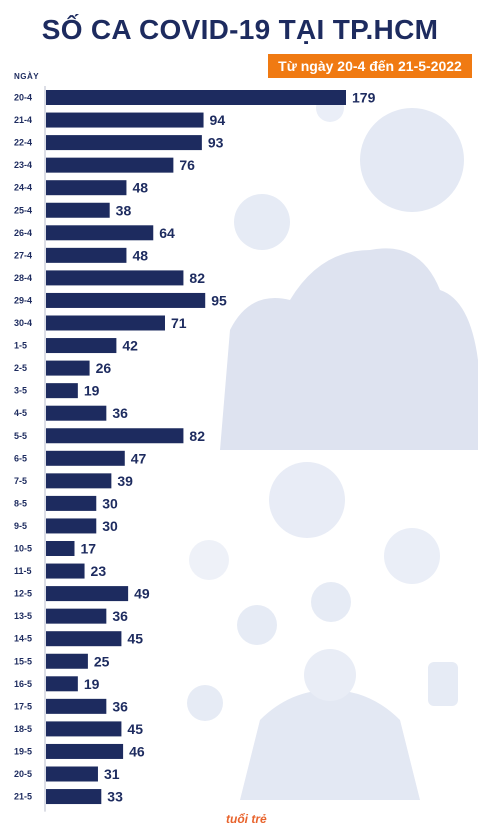 This screenshot has width=480, height=836. What do you see at coordinates (218, 120) in the screenshot?
I see `data-label: 94` at bounding box center [218, 120].